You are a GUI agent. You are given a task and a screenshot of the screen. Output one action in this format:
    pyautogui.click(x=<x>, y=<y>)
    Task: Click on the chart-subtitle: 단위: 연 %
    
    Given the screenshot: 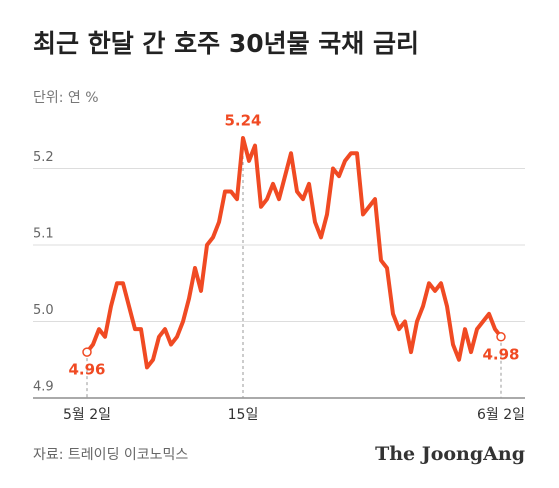 What is the action you would take?
    pyautogui.click(x=66, y=98)
    